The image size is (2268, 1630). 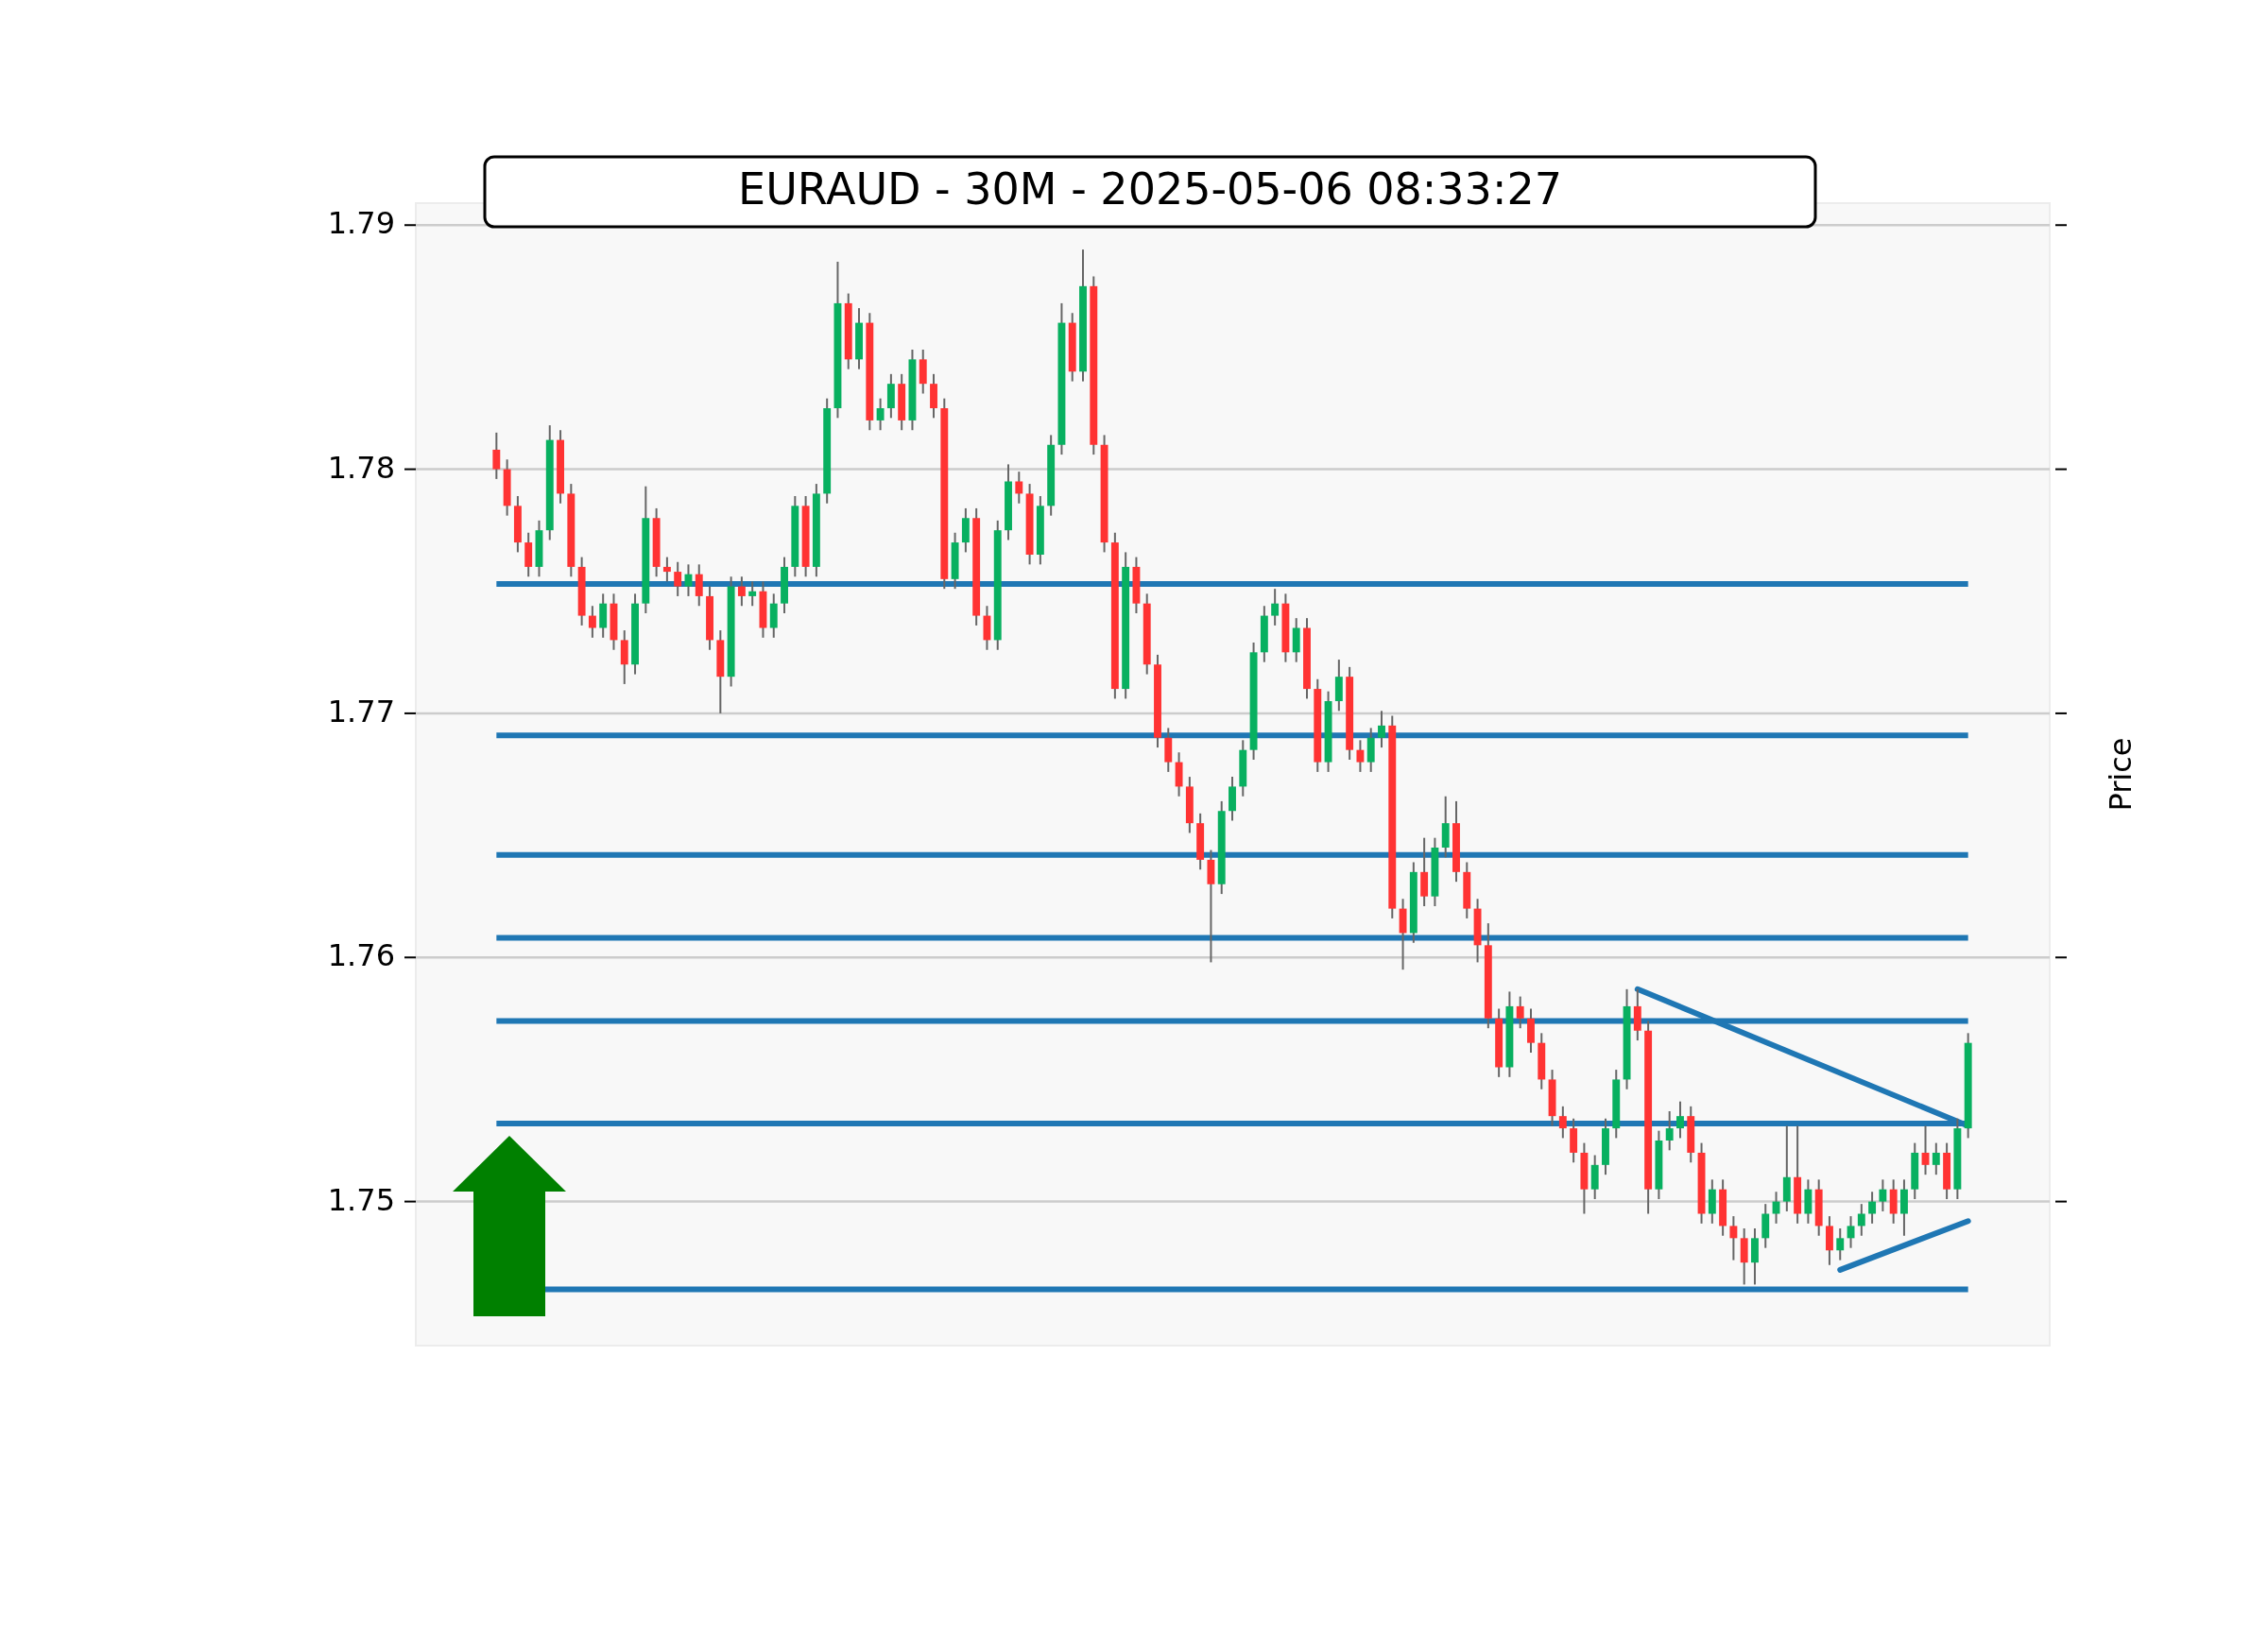 I want to click on y-tick-label: 1.79, so click(x=361, y=224).